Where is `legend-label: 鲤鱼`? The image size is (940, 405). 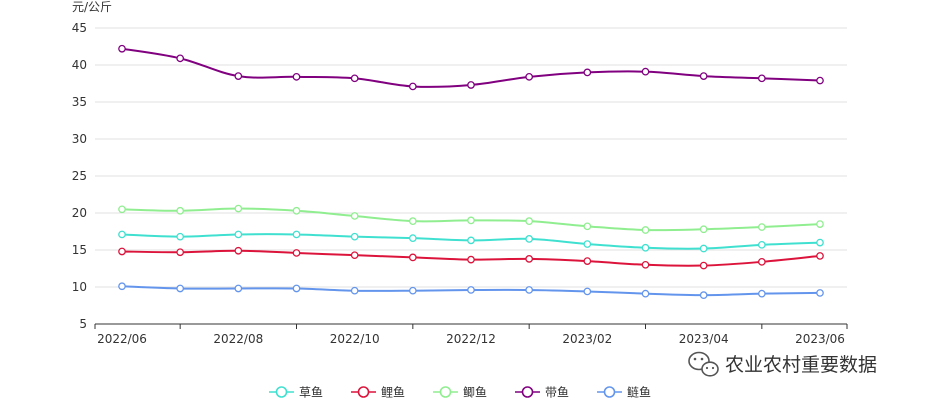
legend-label: 鲤鱼 is located at coordinates (393, 393).